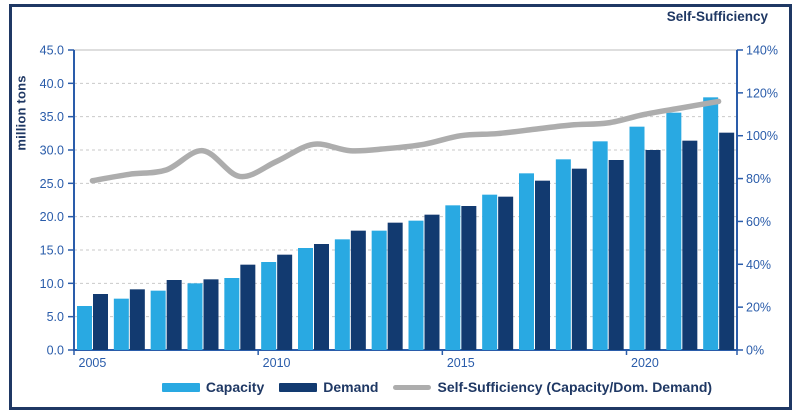  What do you see at coordinates (52, 251) in the screenshot?
I see `left-axis-tick-label: 15.0` at bounding box center [52, 251].